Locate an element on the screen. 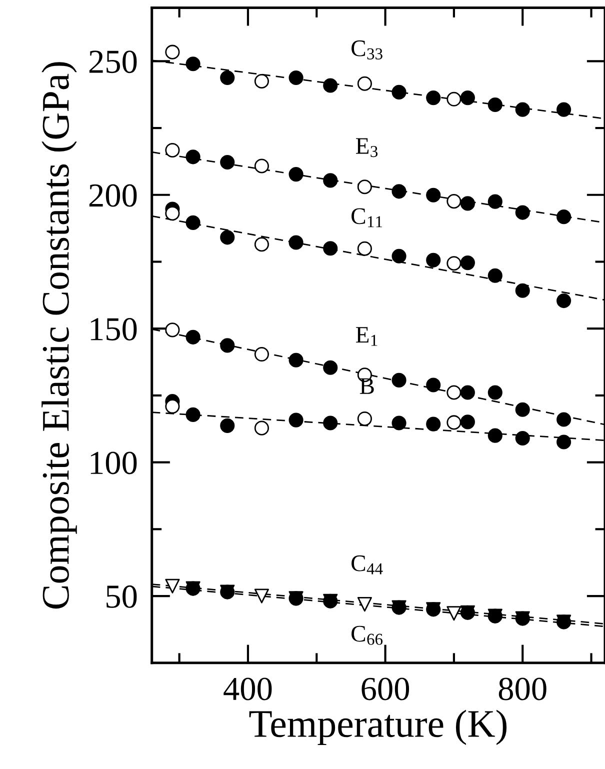  x-tick-label: 600 is located at coordinates (386, 689).